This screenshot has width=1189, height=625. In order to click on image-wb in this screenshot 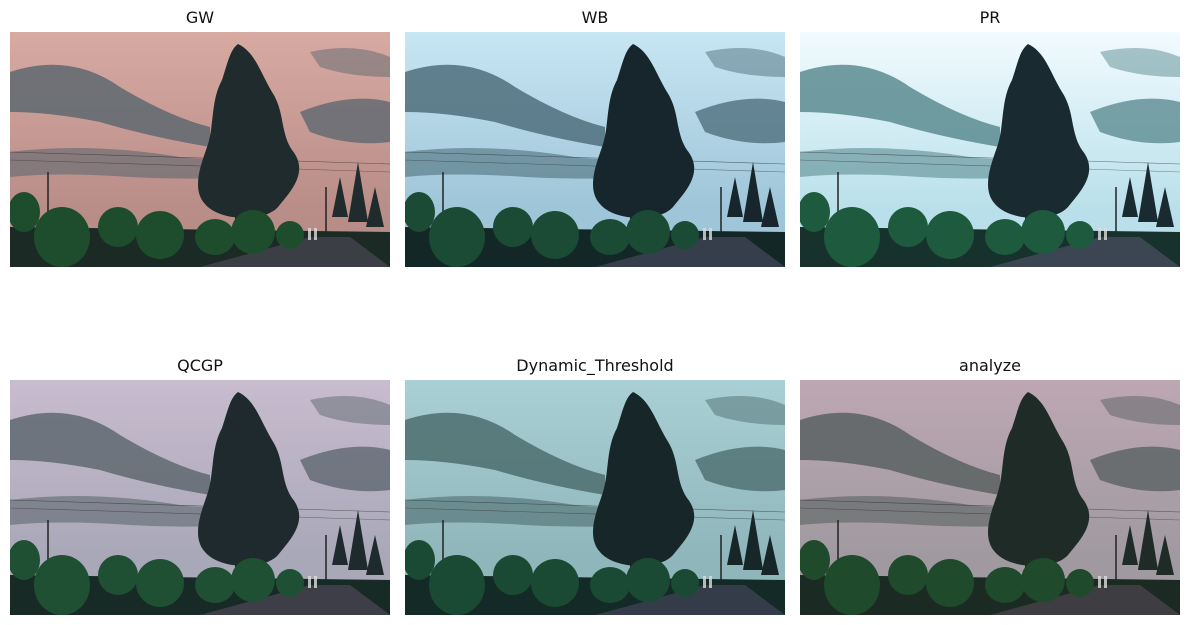, I will do `click(595, 149)`.